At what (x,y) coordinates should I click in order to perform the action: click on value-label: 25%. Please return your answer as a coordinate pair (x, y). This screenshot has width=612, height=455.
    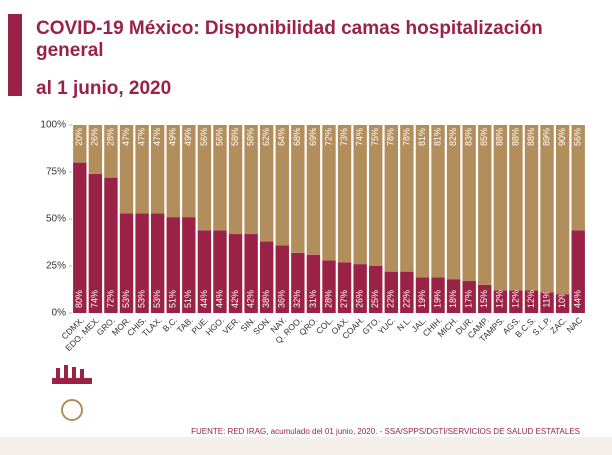
    Looking at the image, I should click on (375, 299).